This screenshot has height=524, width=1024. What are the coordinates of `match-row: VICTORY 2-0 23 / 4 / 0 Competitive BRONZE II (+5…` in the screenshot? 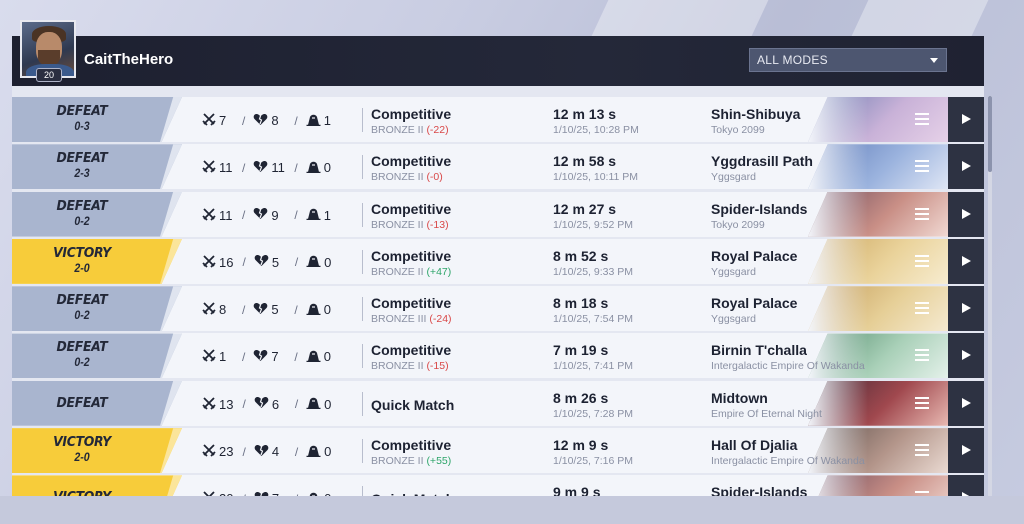 It's located at (498, 451).